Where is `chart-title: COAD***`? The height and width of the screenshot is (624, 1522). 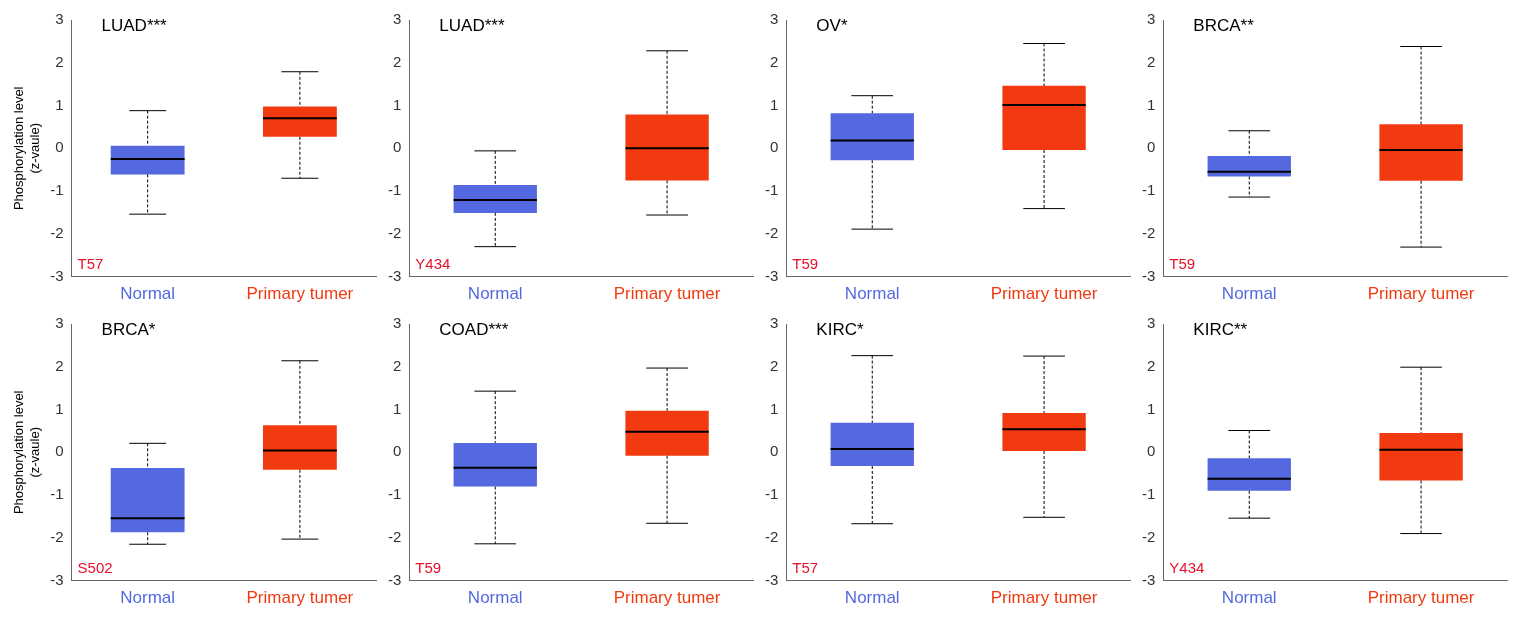 chart-title: COAD*** is located at coordinates (474, 330).